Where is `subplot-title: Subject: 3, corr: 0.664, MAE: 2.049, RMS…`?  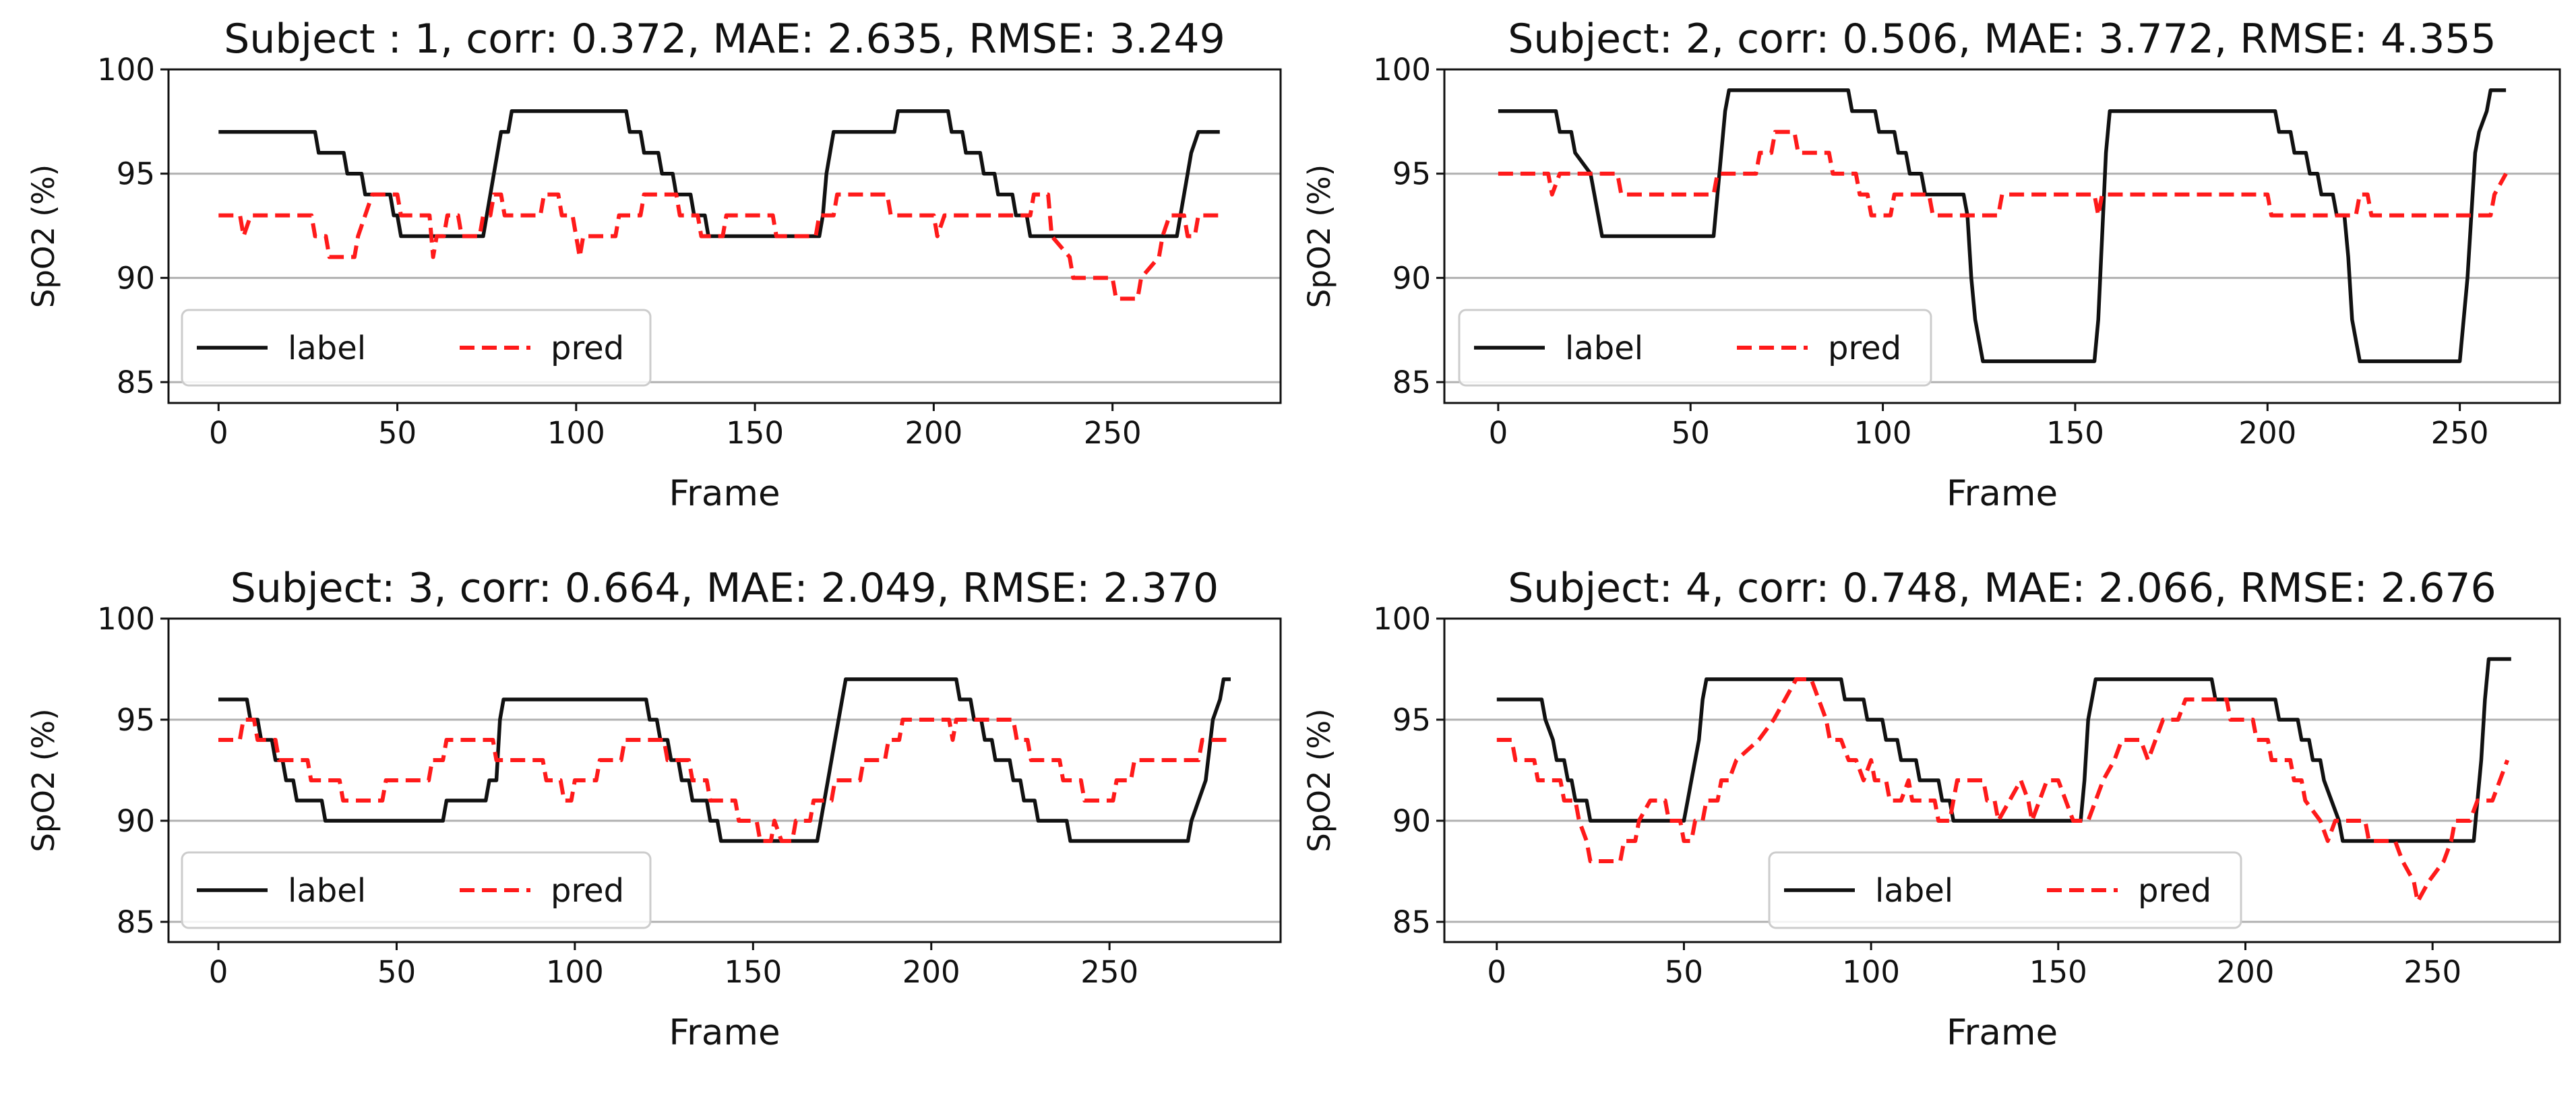
subplot-title: Subject: 3, corr: 0.664, MAE: 2.049, RMS… is located at coordinates (725, 588).